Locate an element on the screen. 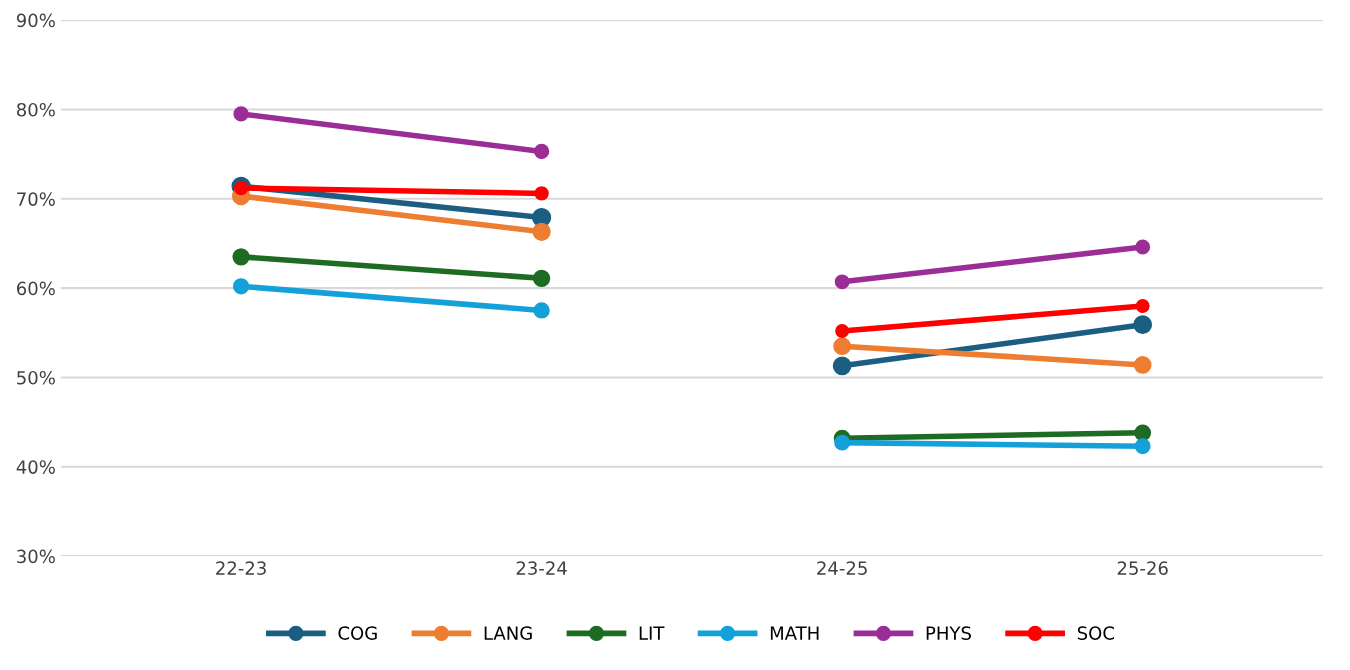 This screenshot has height=670, width=1350. legend-label: SOC is located at coordinates (1095, 633).